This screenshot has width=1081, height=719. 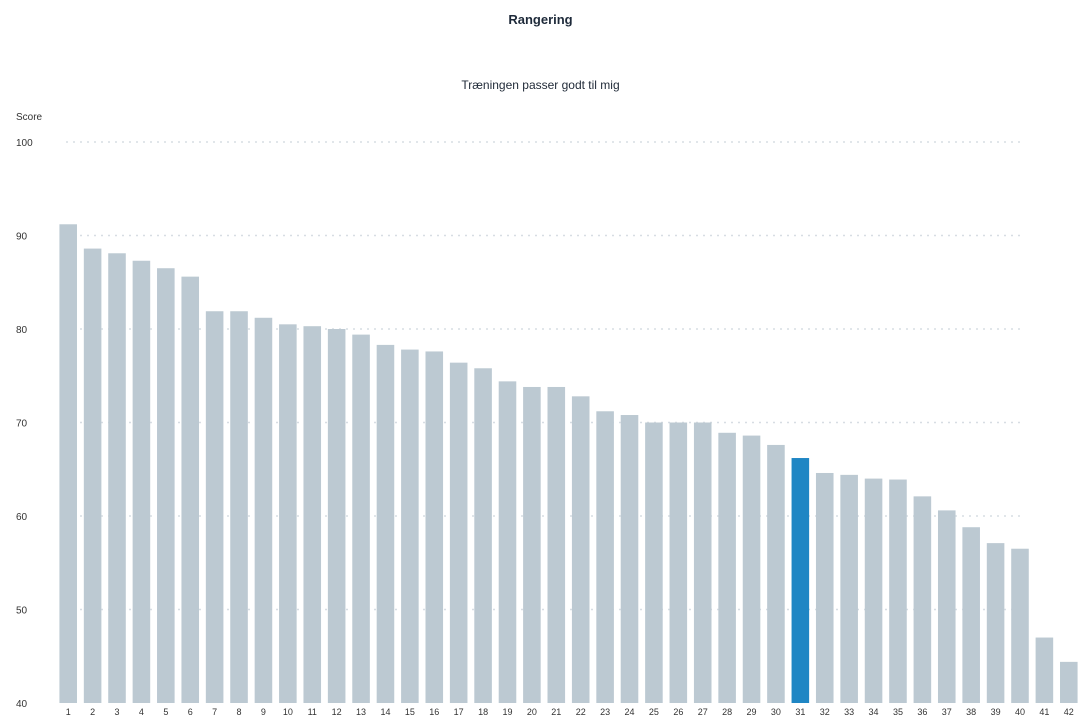 What do you see at coordinates (385, 712) in the screenshot?
I see `x-tick-label: 14` at bounding box center [385, 712].